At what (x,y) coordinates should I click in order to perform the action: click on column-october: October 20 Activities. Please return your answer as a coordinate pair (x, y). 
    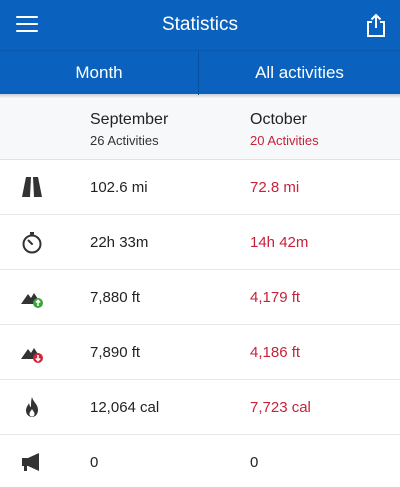
    Looking at the image, I should click on (284, 129).